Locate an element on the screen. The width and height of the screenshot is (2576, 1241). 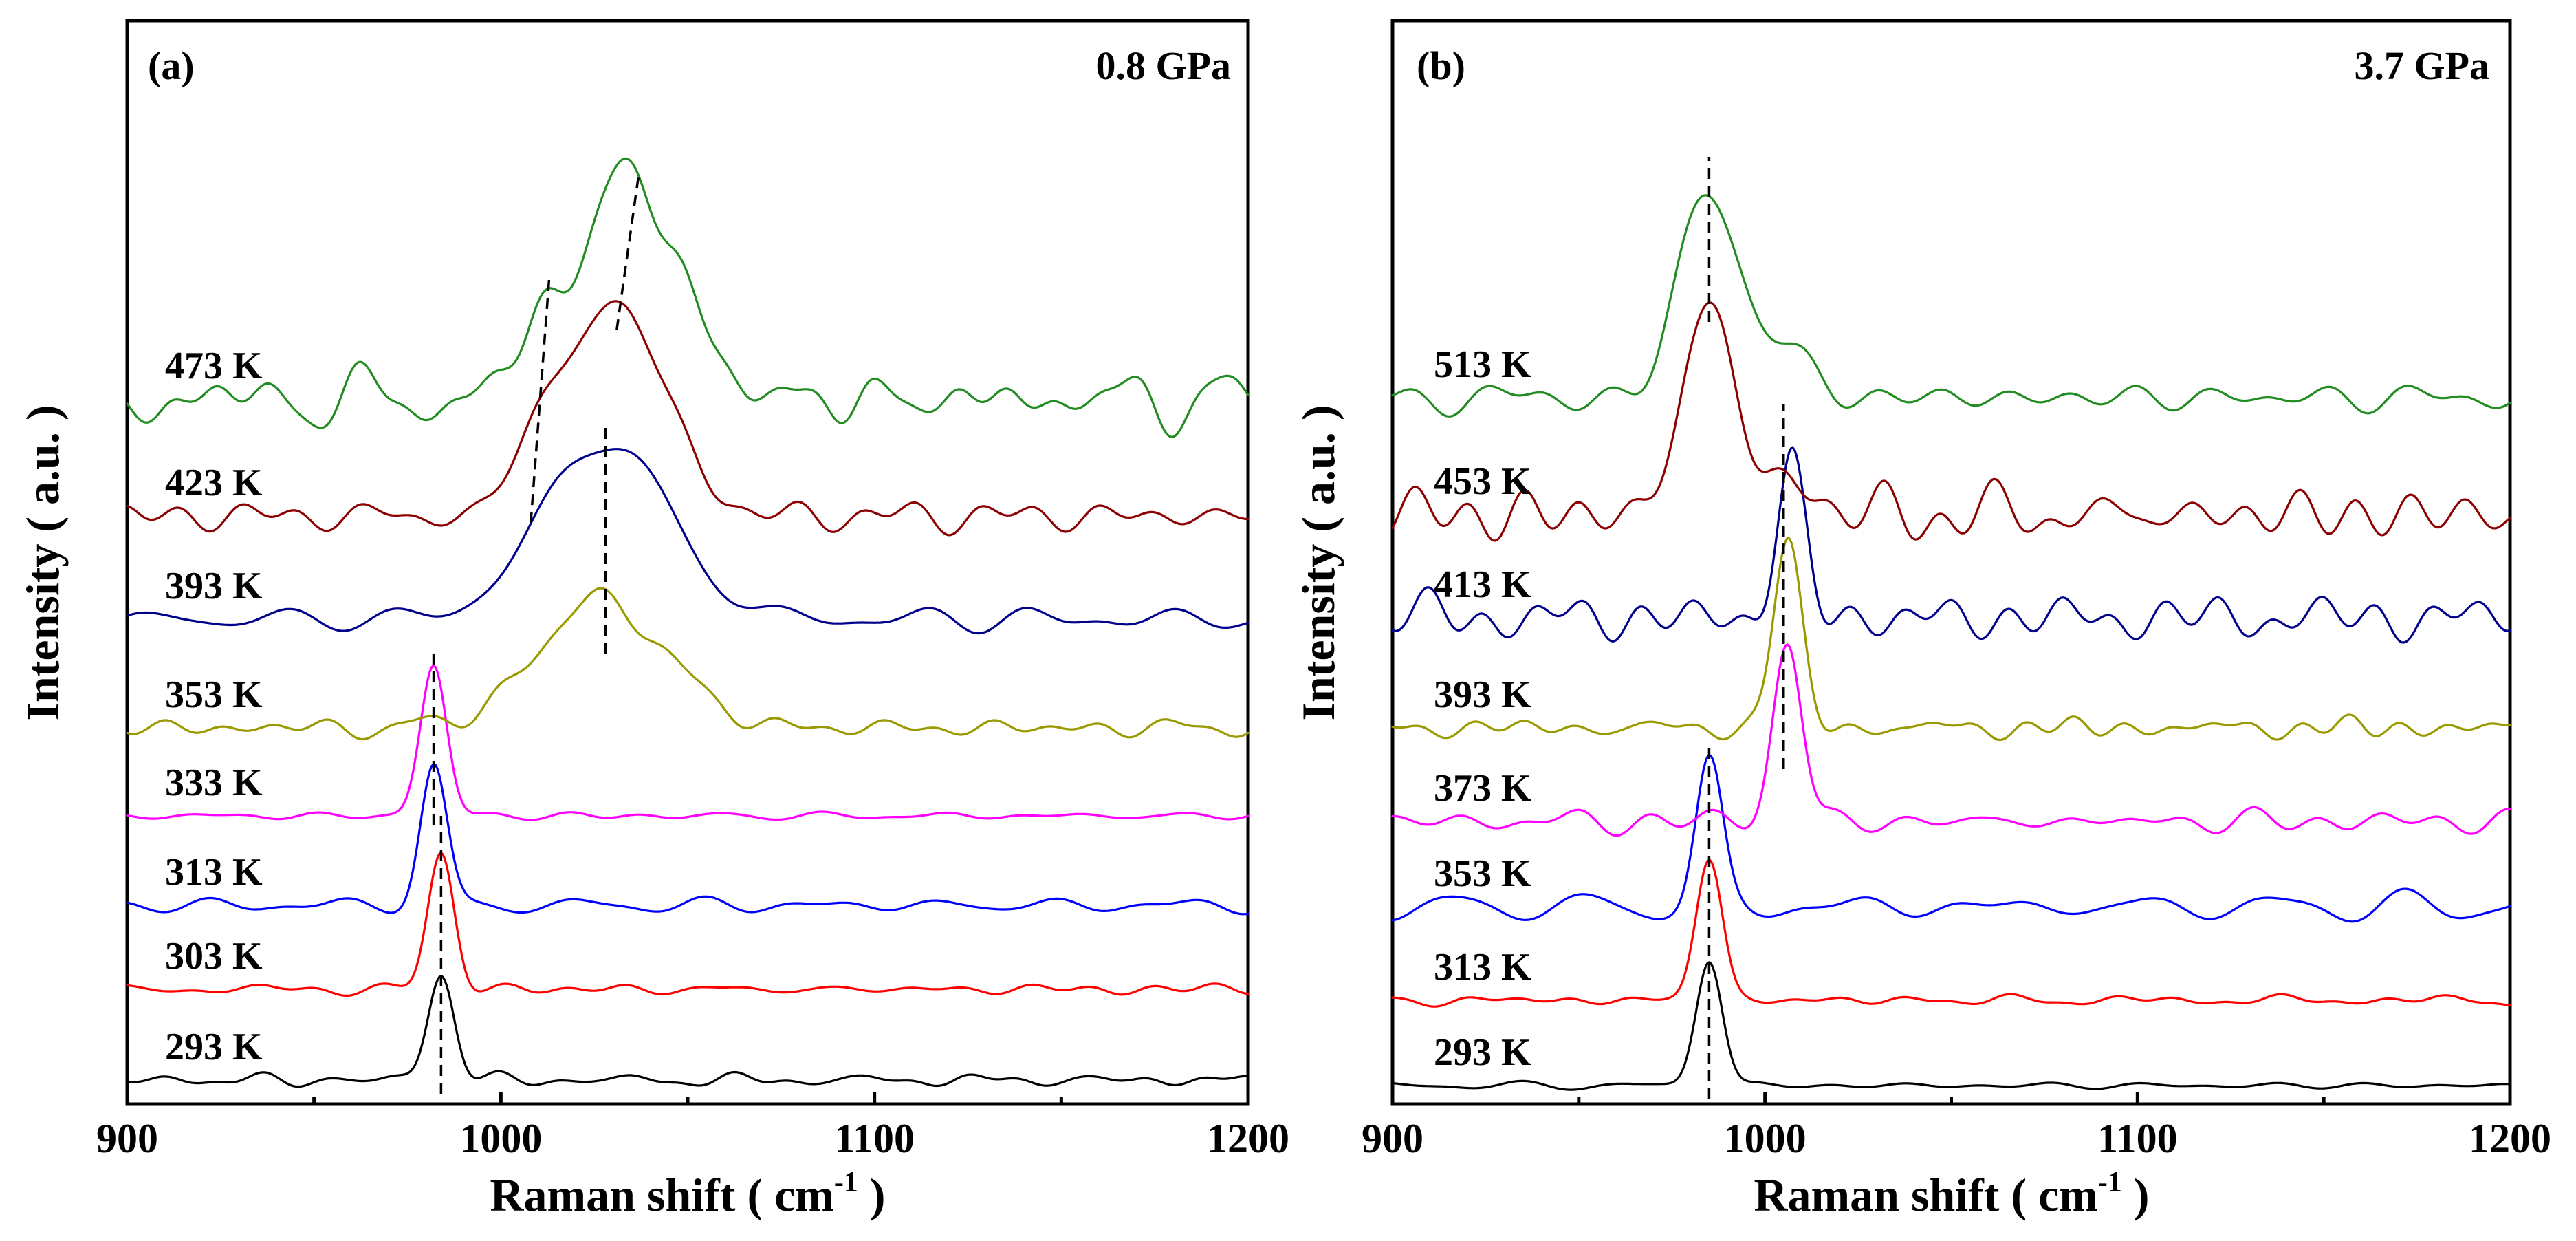
panel-a-xlabel-sup: -1 is located at coordinates (846, 1182).